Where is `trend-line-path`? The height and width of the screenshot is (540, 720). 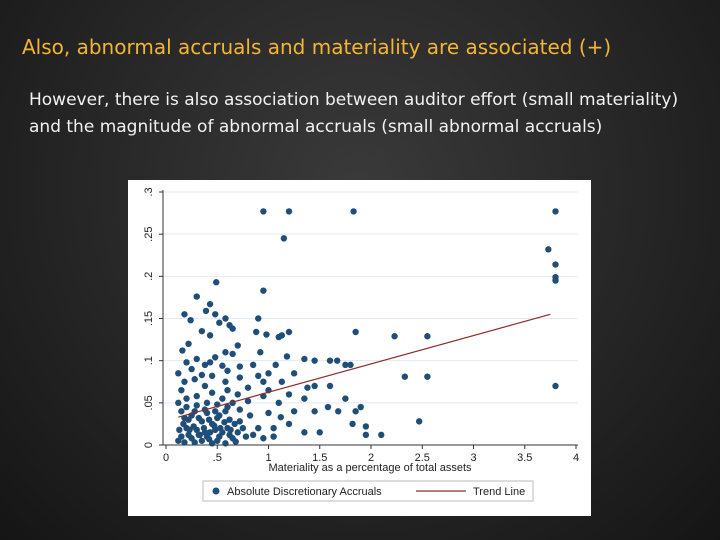 trend-line-path is located at coordinates (364, 365).